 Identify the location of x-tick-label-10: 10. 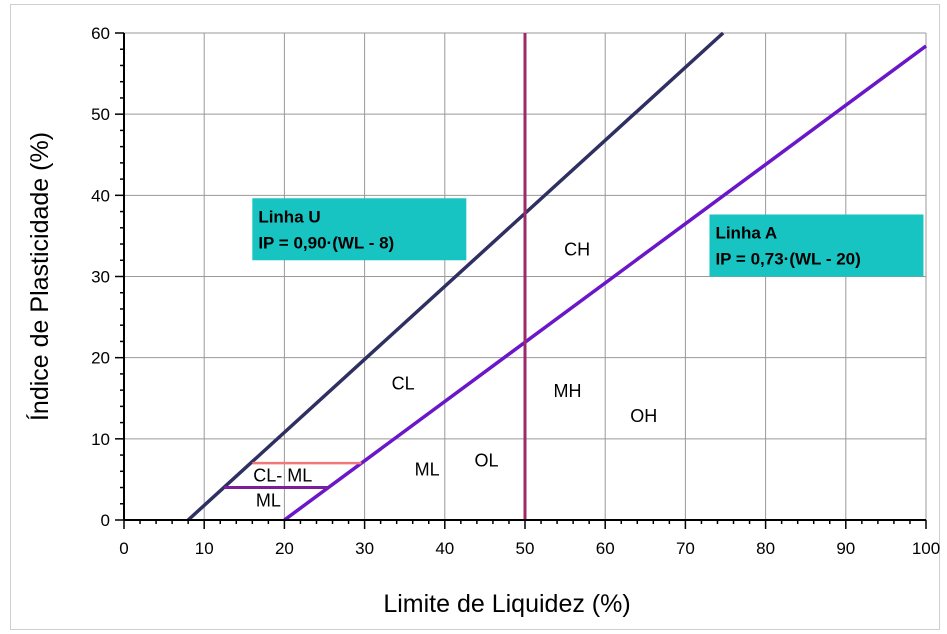
(204, 548).